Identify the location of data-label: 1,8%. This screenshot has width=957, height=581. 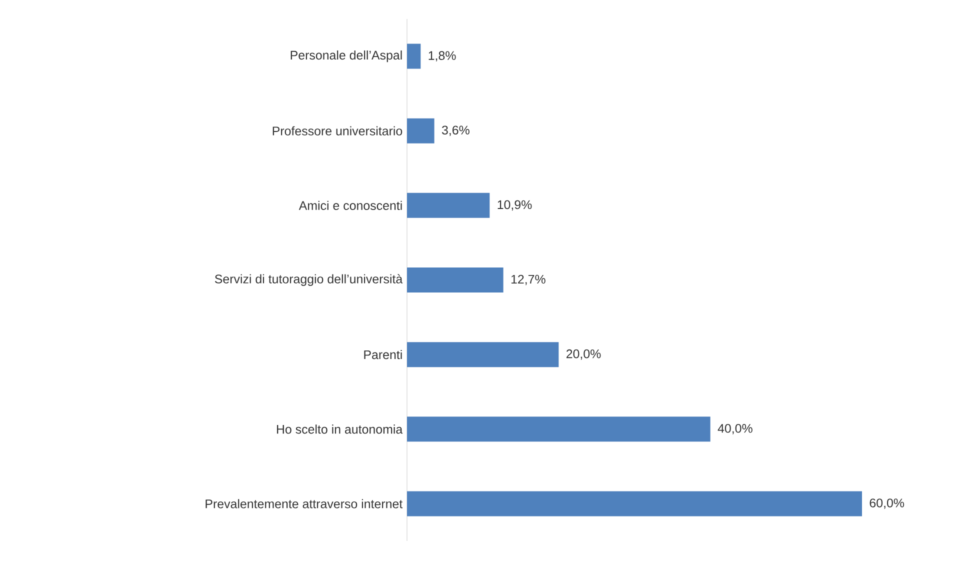
(442, 56).